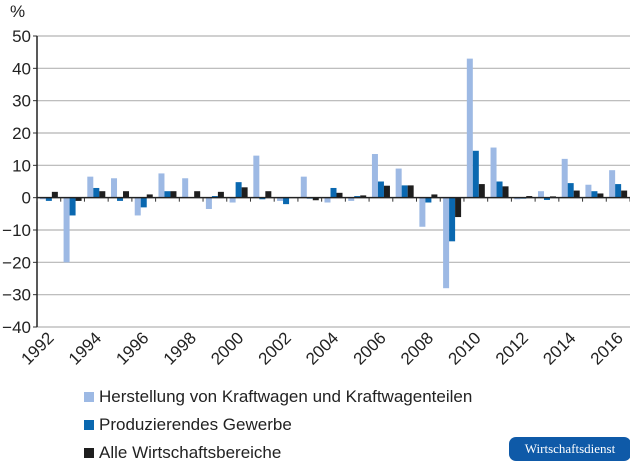 The image size is (630, 467). I want to click on x-tick-label: 1998, so click(180, 348).